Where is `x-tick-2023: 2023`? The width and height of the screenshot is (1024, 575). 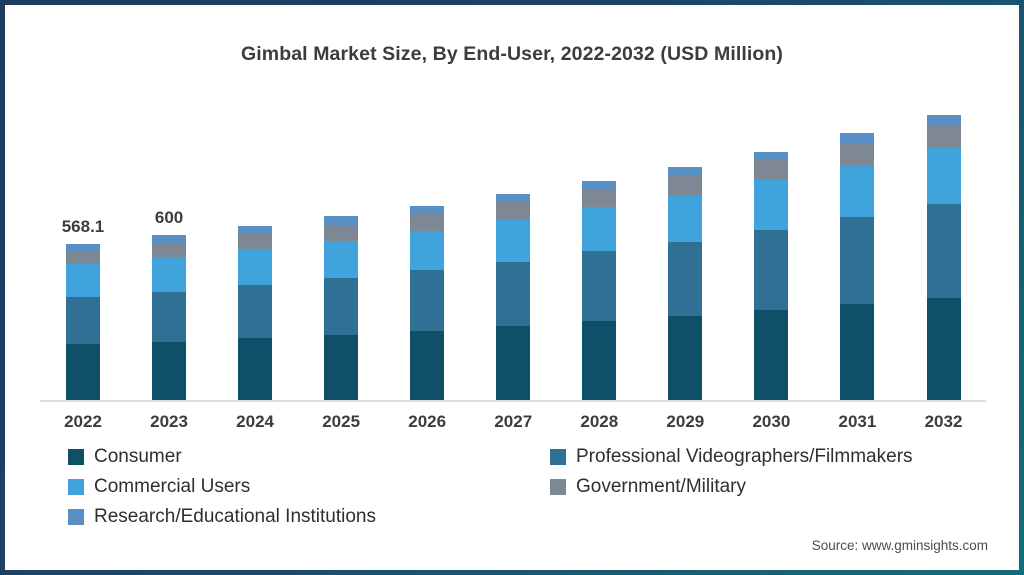 x-tick-2023: 2023 is located at coordinates (169, 421).